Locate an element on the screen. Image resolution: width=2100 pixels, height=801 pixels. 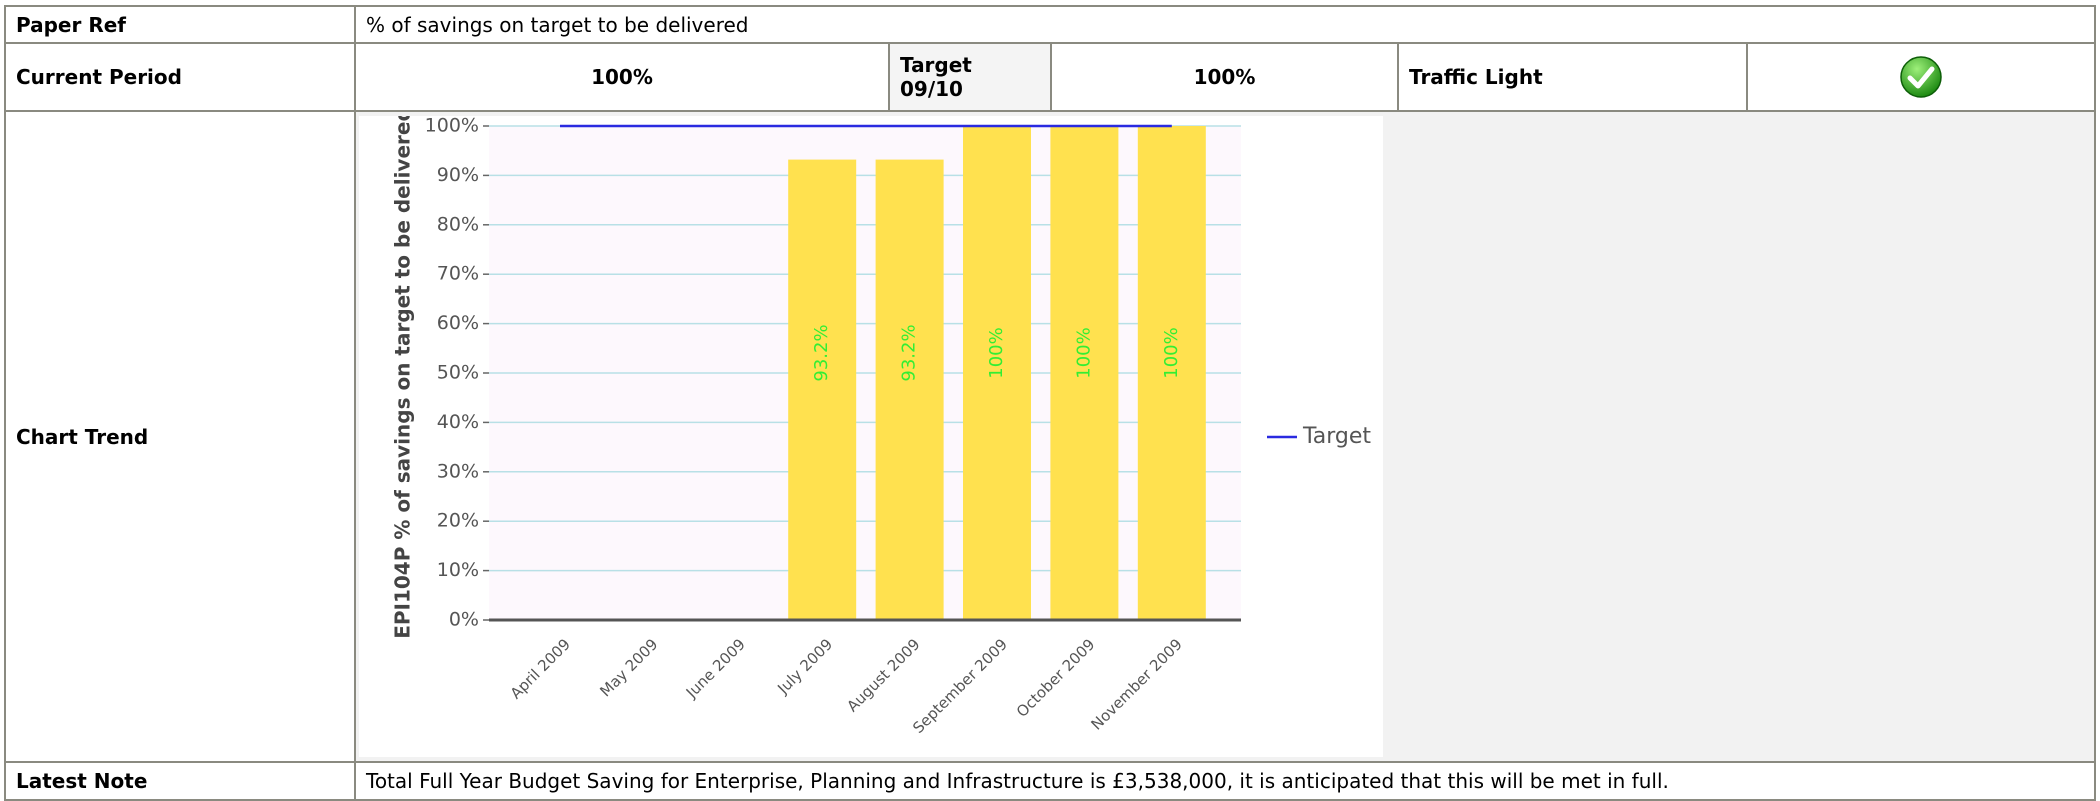
y-tick-label: 30% is located at coordinates (458, 471).